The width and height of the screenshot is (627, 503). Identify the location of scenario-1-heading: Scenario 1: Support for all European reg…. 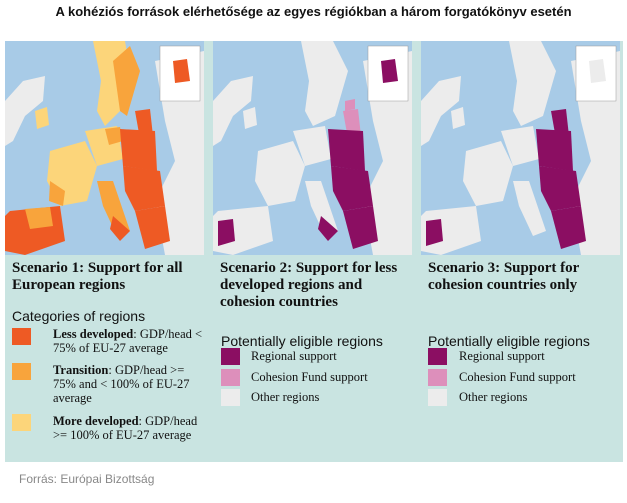
(97, 276).